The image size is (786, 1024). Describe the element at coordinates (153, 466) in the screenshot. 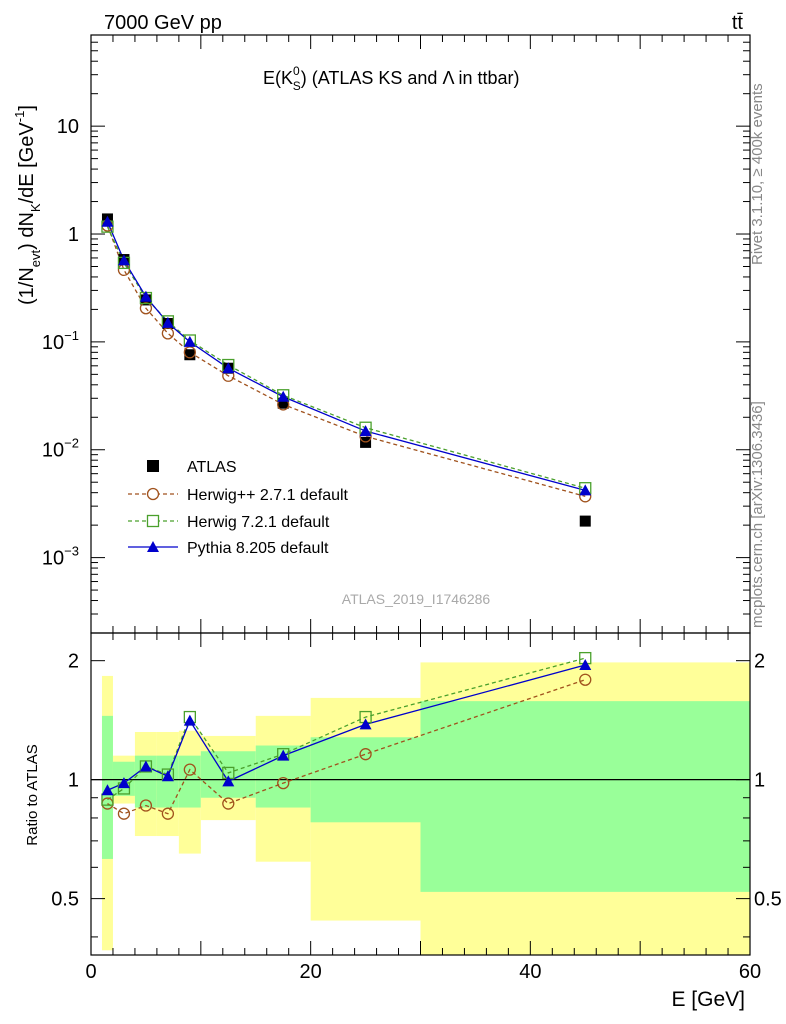

I see `legend-atlas-marker` at that location.